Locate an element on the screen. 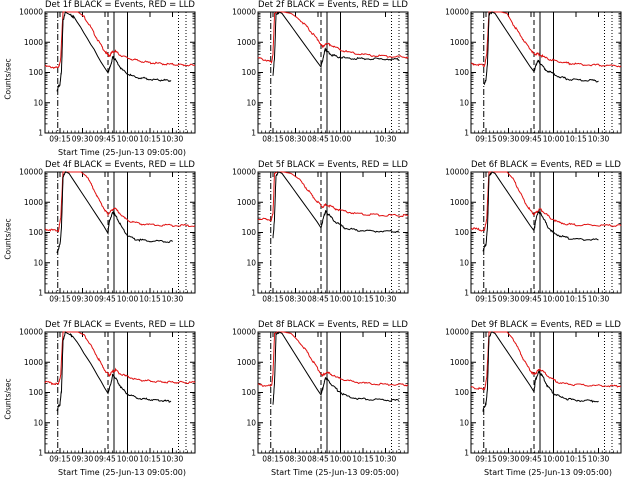 The width and height of the screenshot is (640, 480). chart-title: Det 4f BLACK = Events, RED = LLD is located at coordinates (120, 165).